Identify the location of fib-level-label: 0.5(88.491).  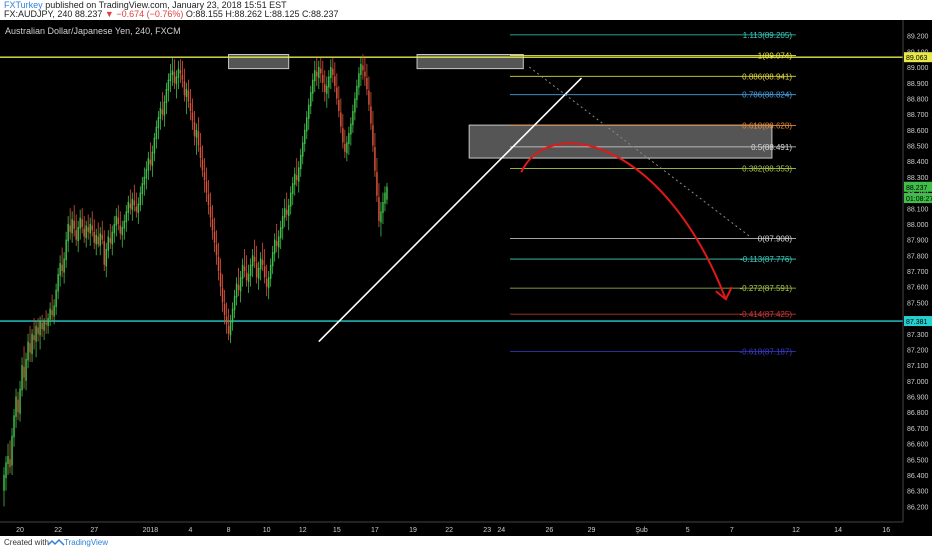
(771, 147).